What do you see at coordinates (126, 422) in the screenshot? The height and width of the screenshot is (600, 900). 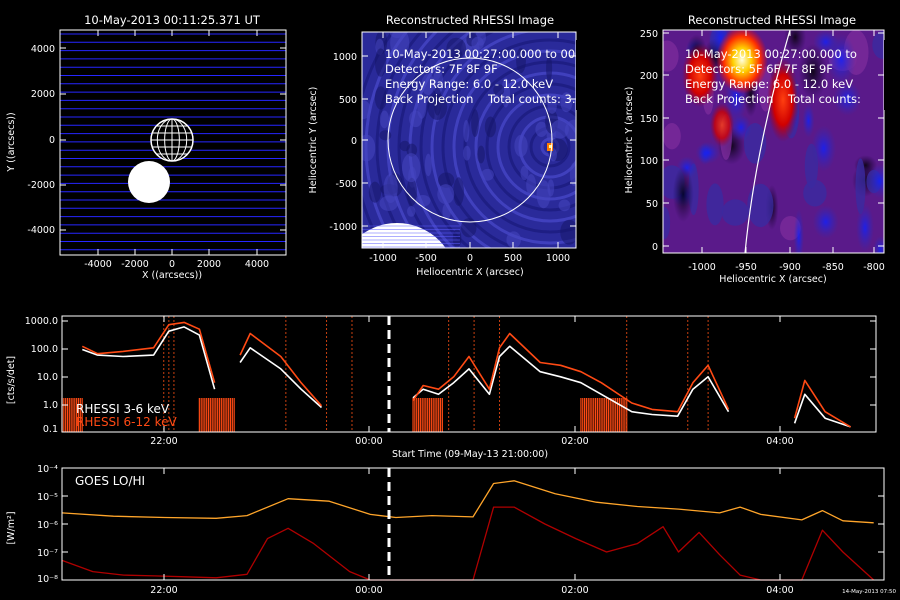 I see `legend-rhessi-high: RHESSI 6-12 keV` at bounding box center [126, 422].